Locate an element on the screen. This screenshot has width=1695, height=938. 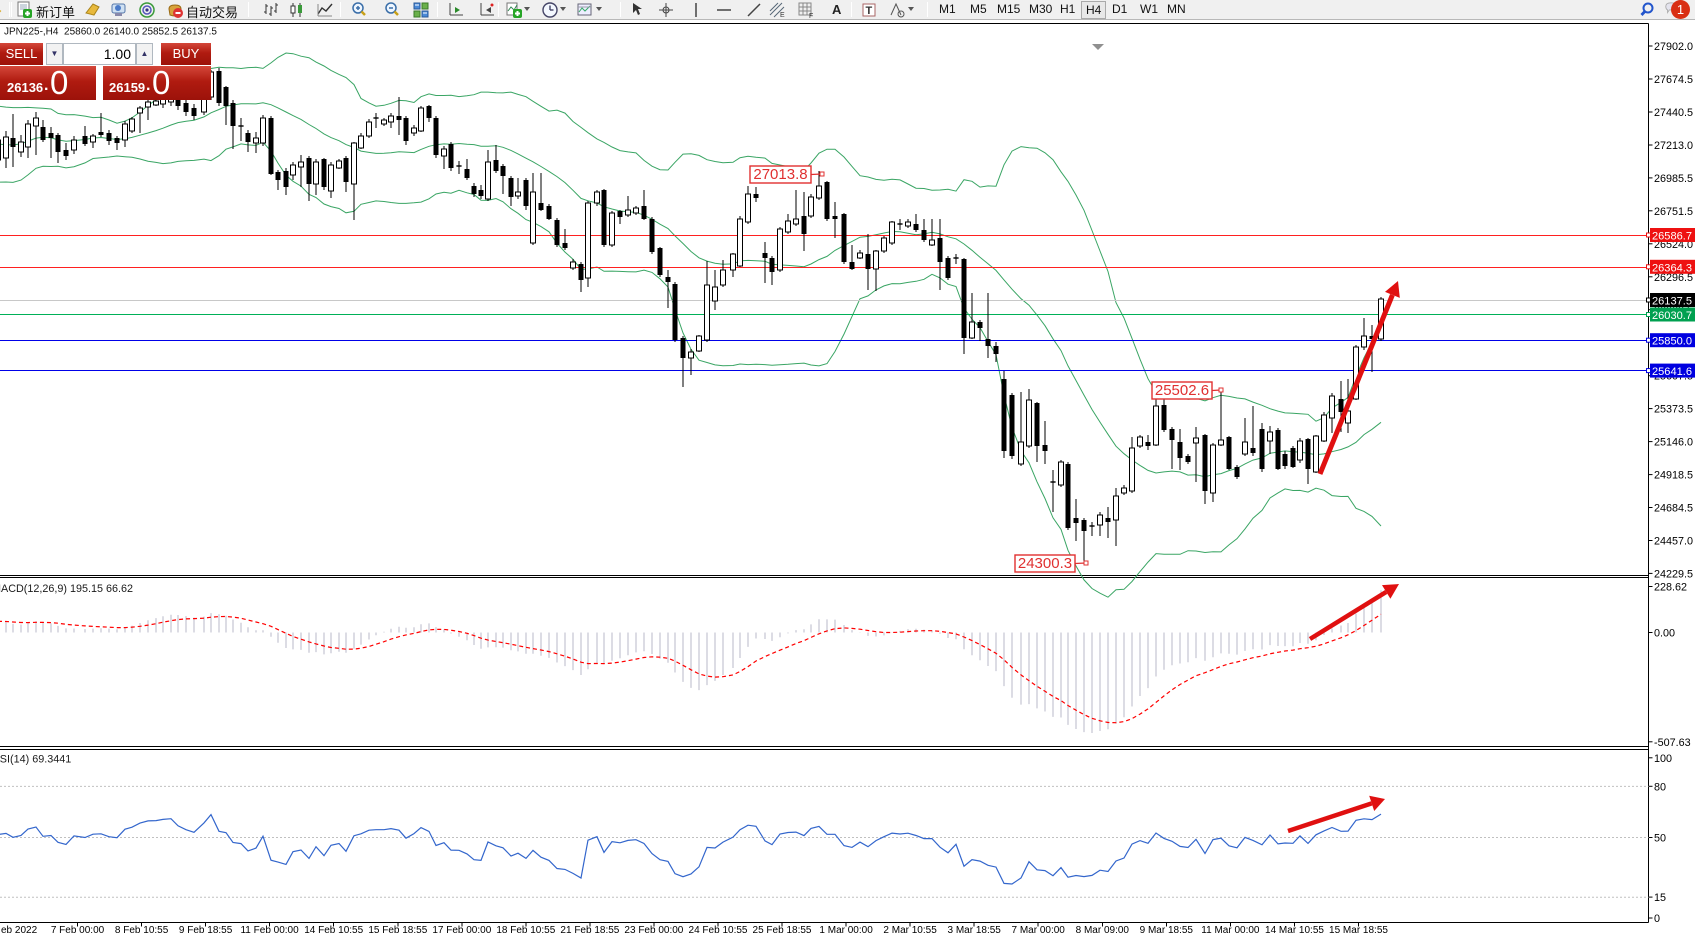
svg-text: 25146.0 is located at coordinates (1673, 443).